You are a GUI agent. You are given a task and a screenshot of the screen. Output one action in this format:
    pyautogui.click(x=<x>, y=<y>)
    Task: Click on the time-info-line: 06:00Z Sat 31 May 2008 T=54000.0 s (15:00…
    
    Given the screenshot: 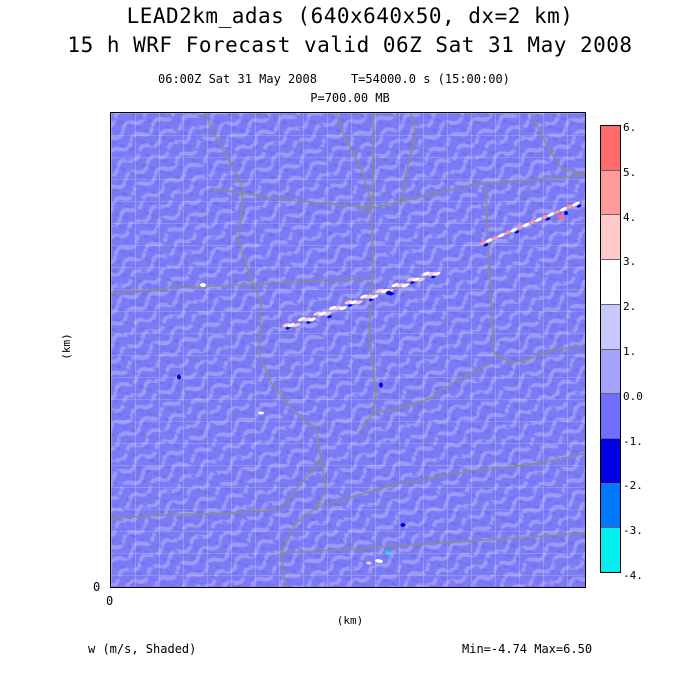 What is the action you would take?
    pyautogui.click(x=351, y=79)
    